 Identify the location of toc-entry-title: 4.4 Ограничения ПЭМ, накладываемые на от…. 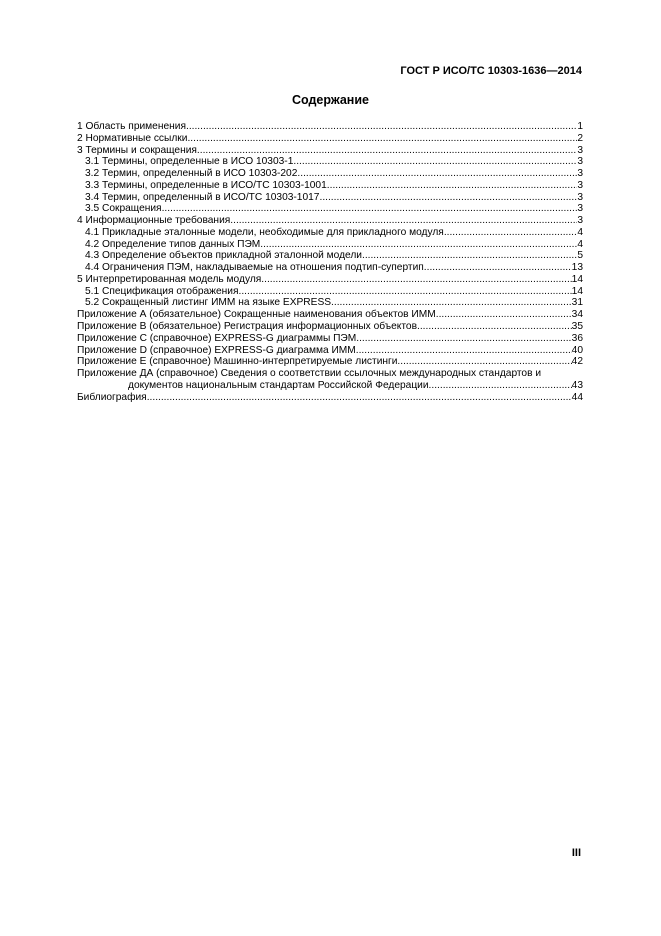
(254, 268).